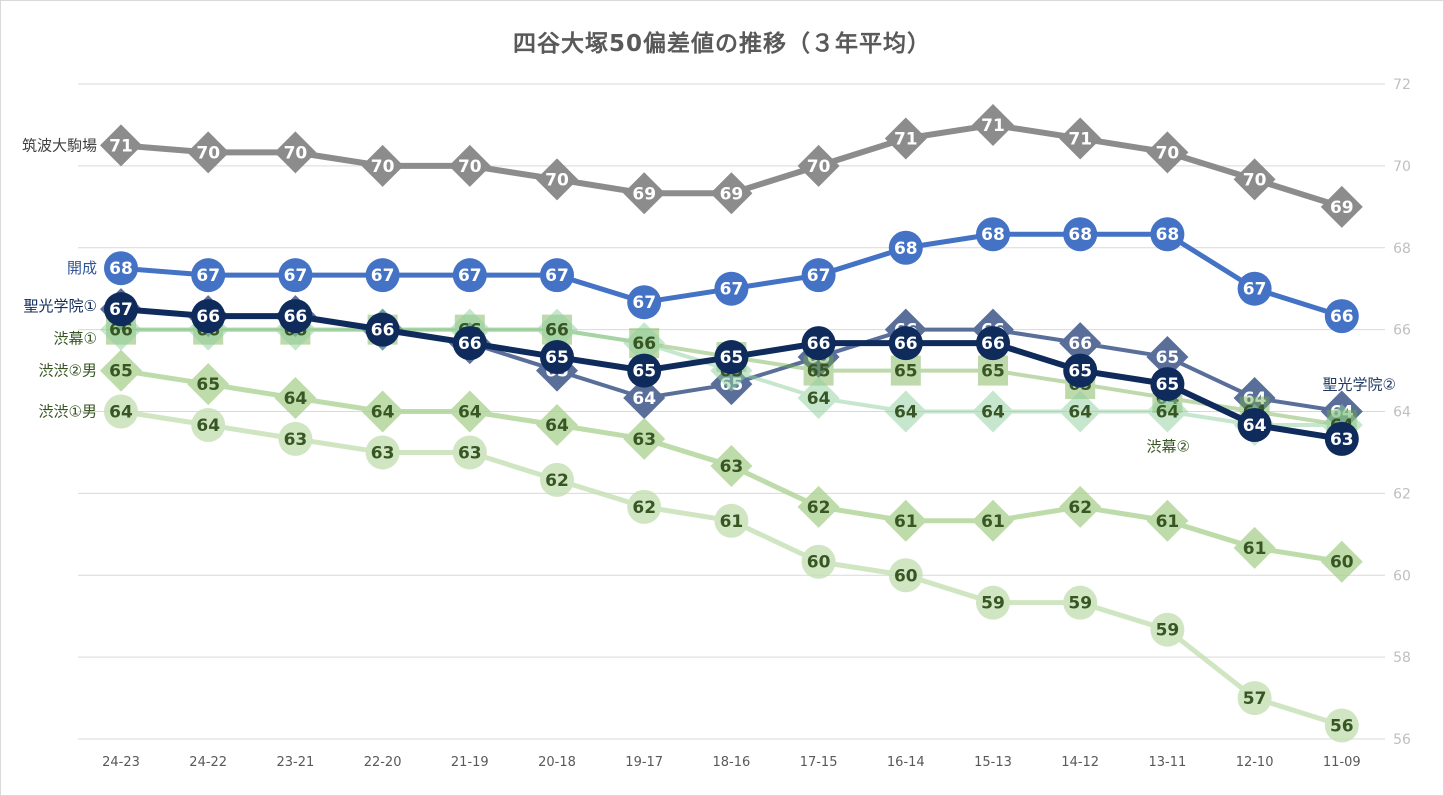  Describe the element at coordinates (1342, 726) in the screenshot. I see `data-label: 56` at that location.